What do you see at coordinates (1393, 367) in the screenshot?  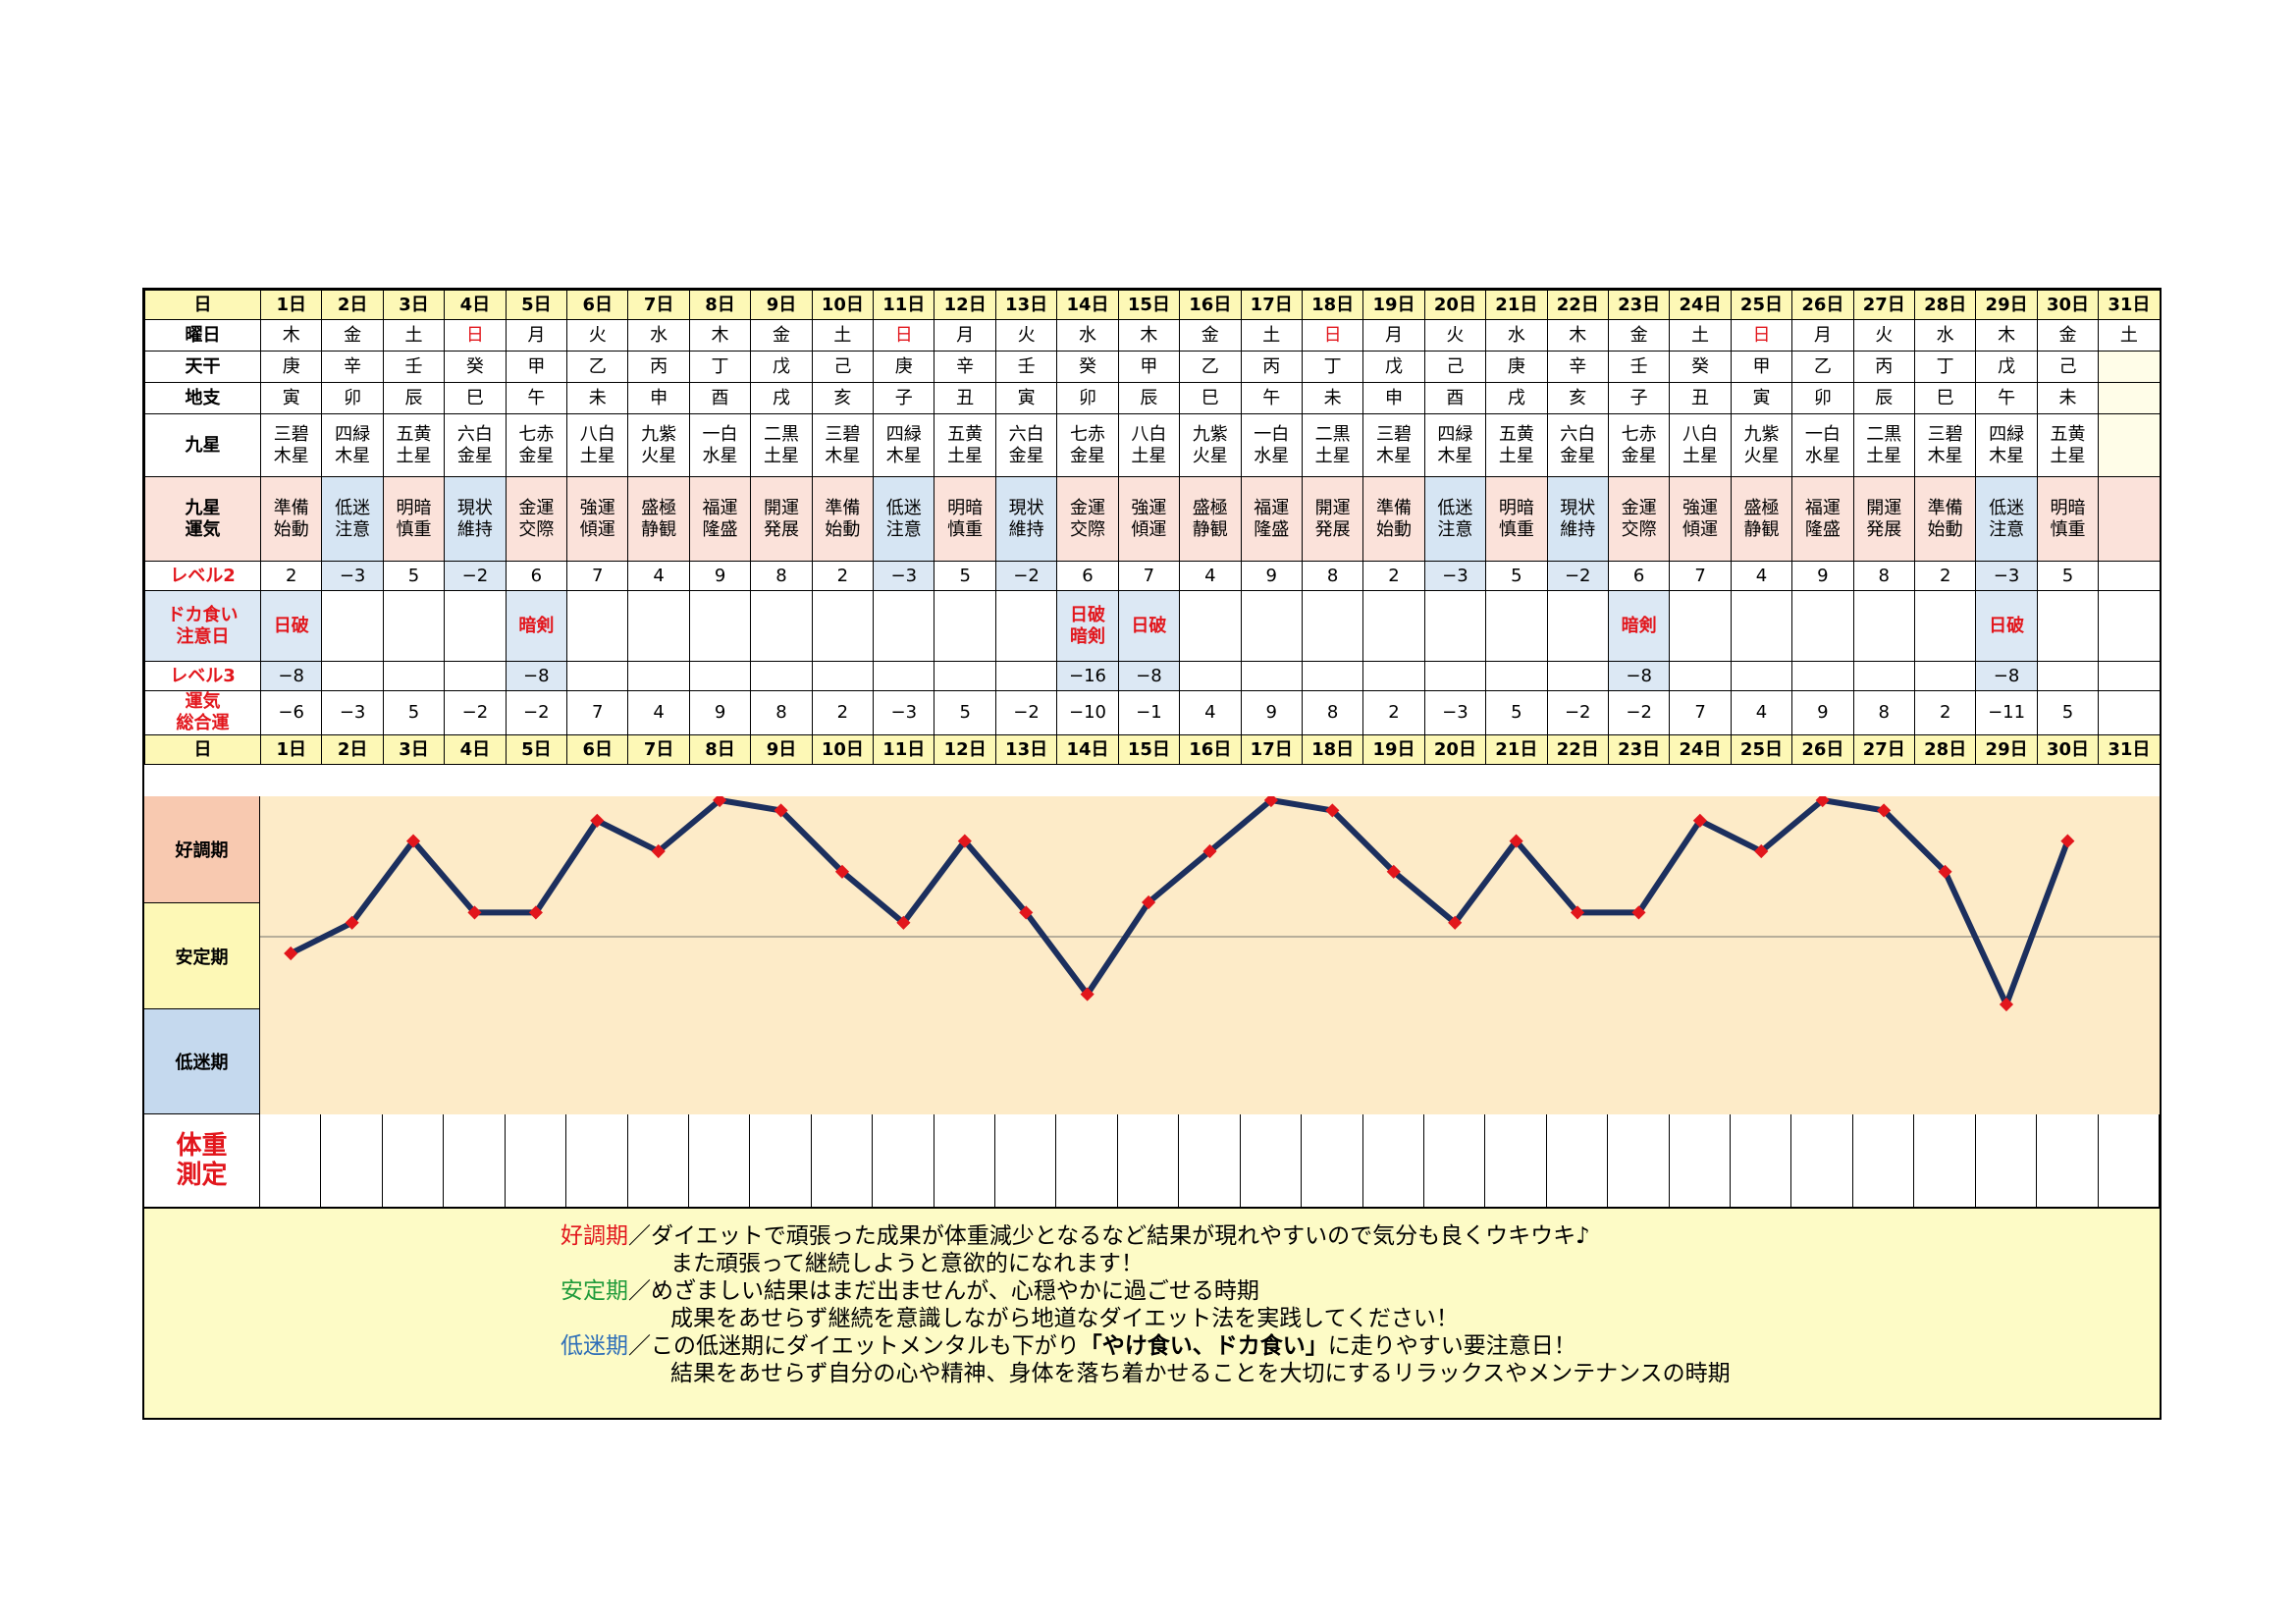 I see `tenkan-row-cell: 戊` at bounding box center [1393, 367].